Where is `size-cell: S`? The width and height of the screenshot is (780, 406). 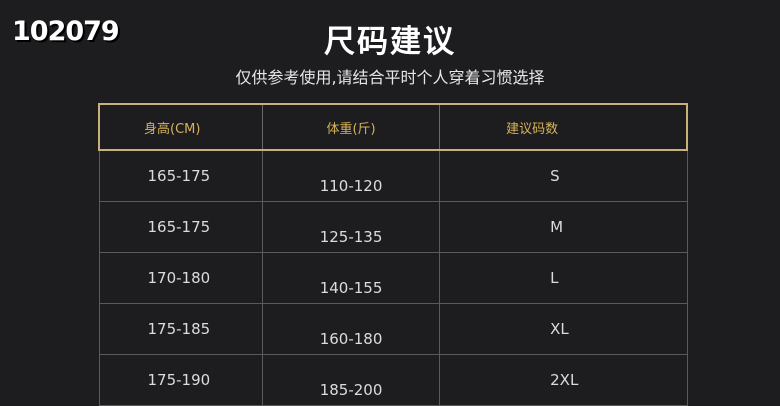 size-cell: S is located at coordinates (563, 175).